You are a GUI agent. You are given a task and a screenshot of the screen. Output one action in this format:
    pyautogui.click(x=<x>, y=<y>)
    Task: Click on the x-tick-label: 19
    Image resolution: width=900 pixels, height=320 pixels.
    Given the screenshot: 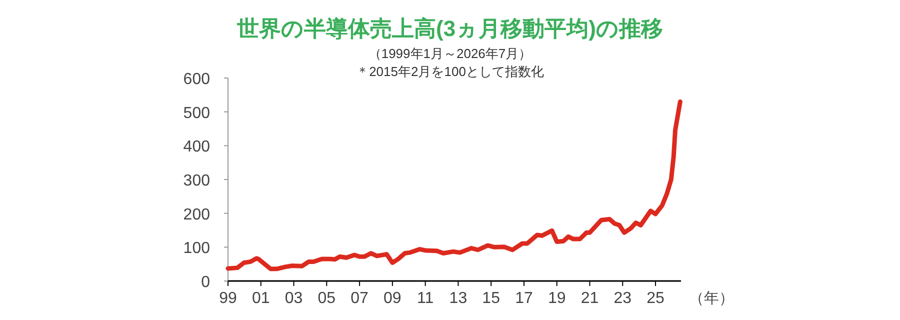 What is the action you would take?
    pyautogui.click(x=557, y=298)
    